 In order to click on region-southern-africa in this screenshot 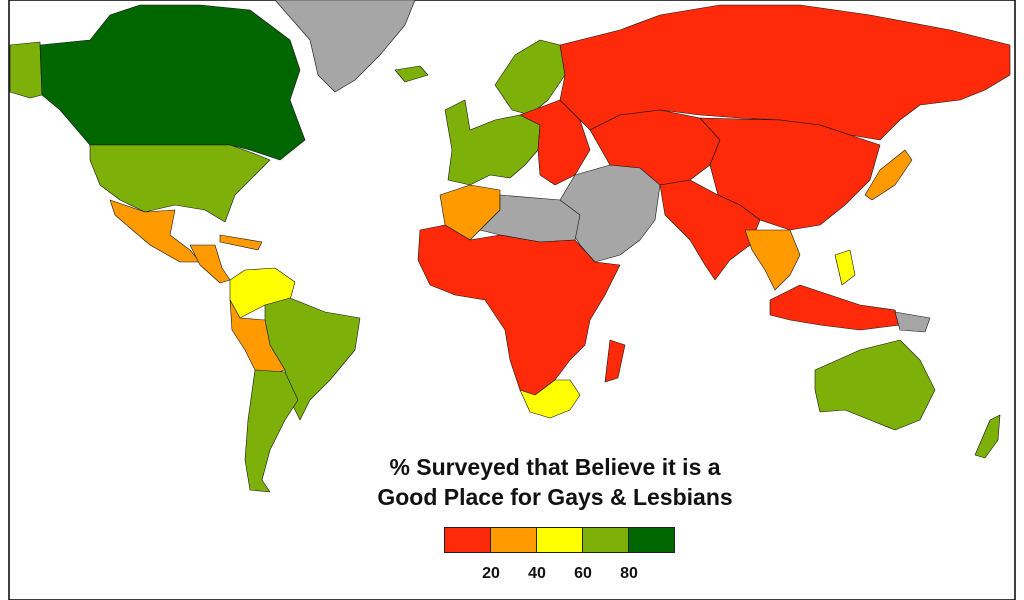, I will do `click(550, 399)`.